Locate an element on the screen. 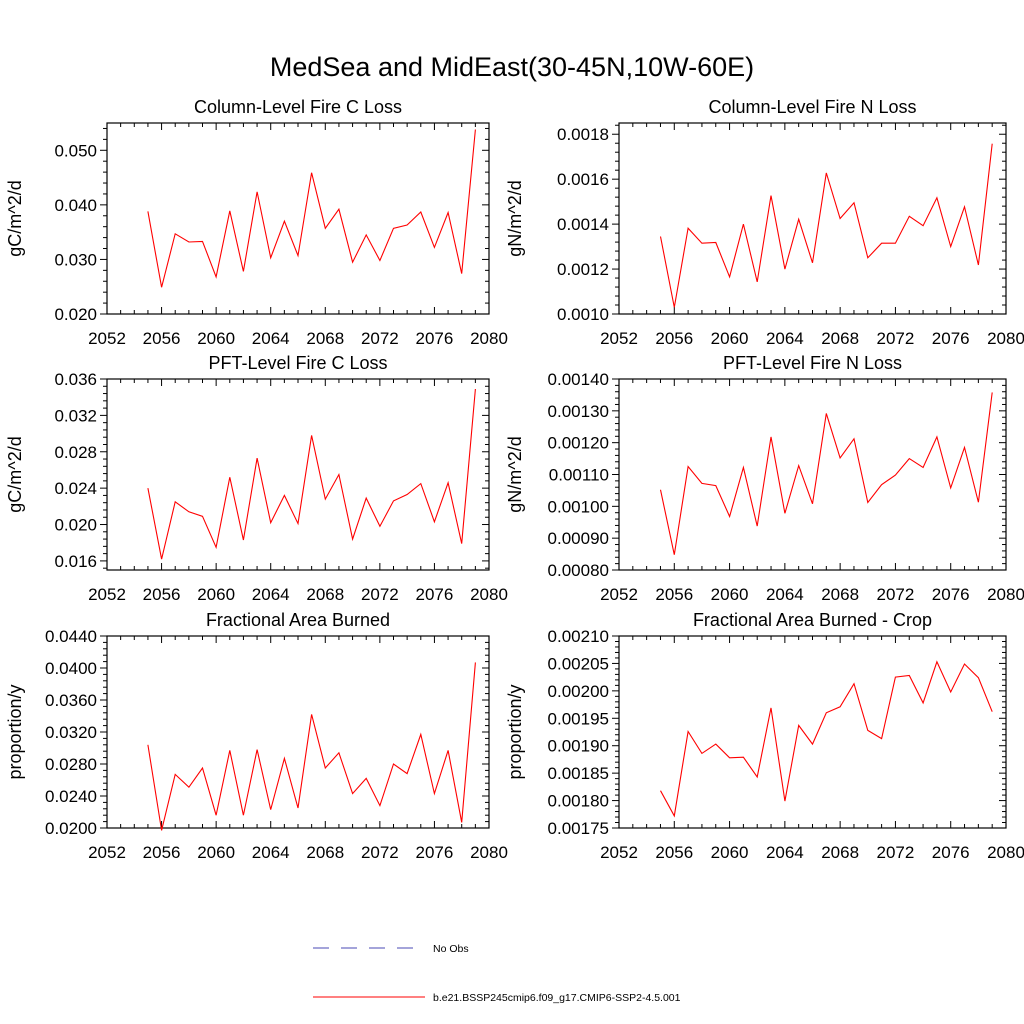 The width and height of the screenshot is (1024, 1024). figure-title: MedSea and MidEast(30-45N,10W-60E) is located at coordinates (512, 67).